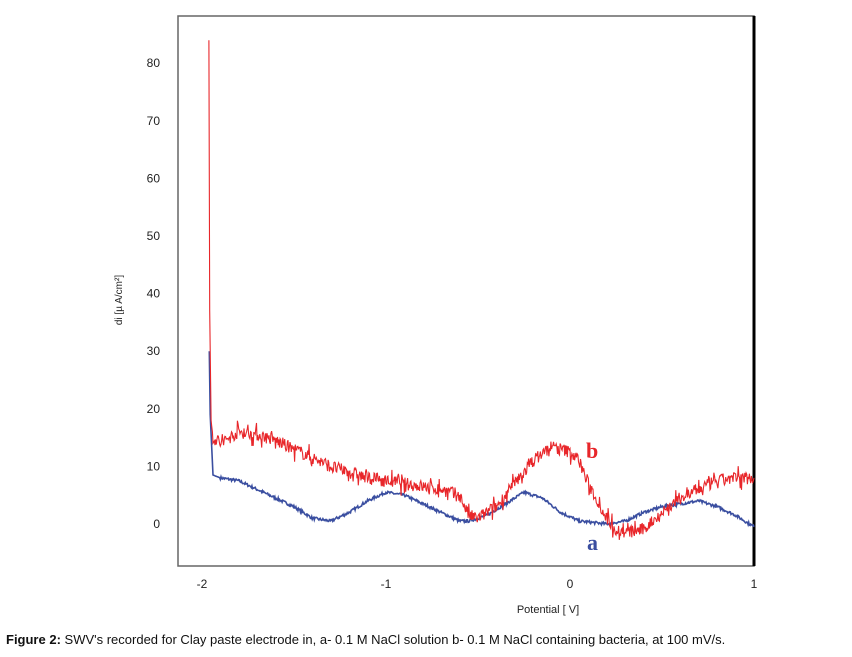  I want to click on series-label-a: a, so click(592, 542).